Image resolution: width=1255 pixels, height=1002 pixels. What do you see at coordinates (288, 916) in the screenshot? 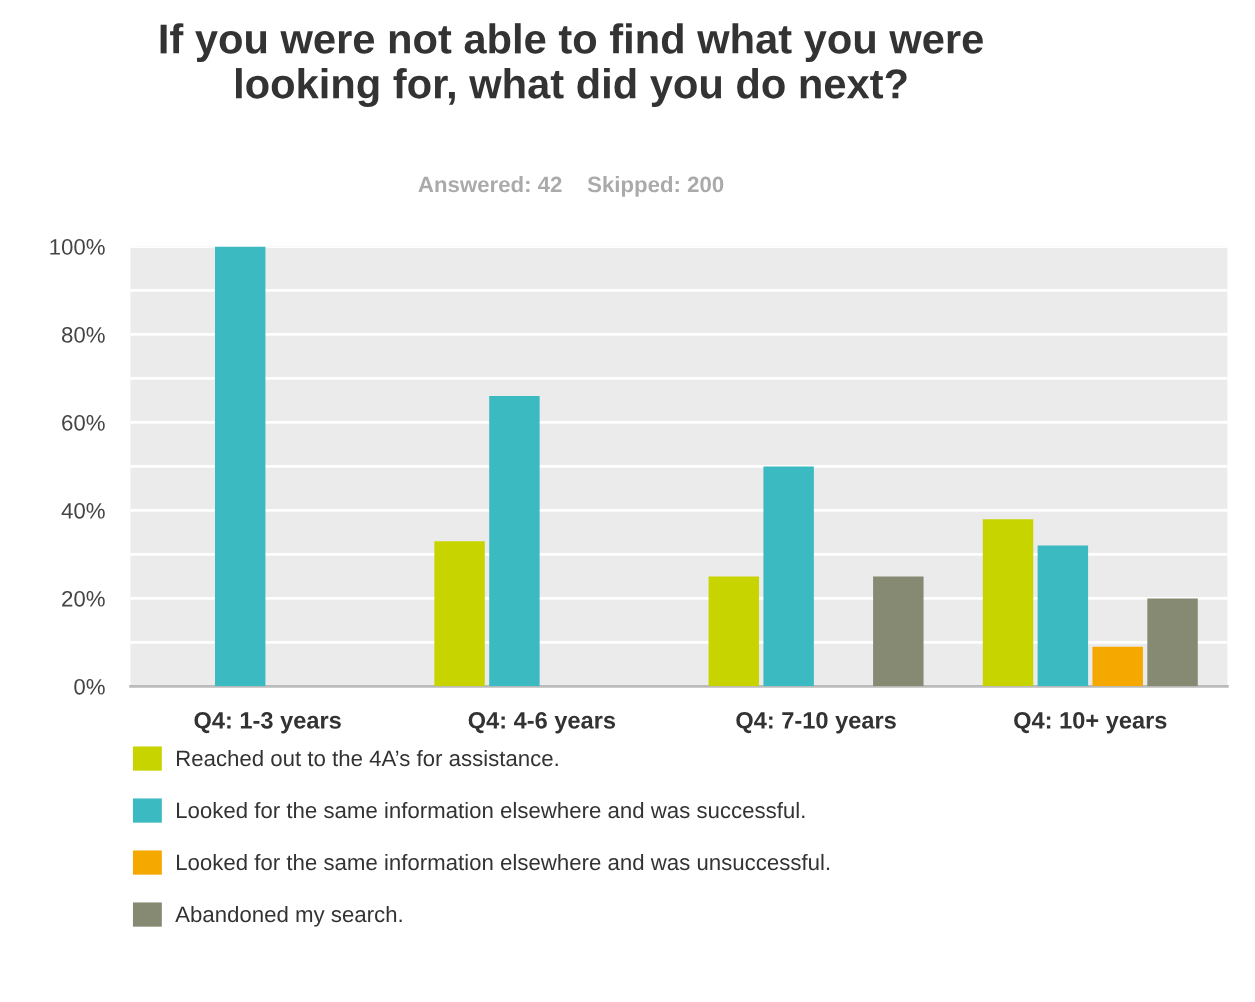
I see `legend-label: Abandoned my search.` at bounding box center [288, 916].